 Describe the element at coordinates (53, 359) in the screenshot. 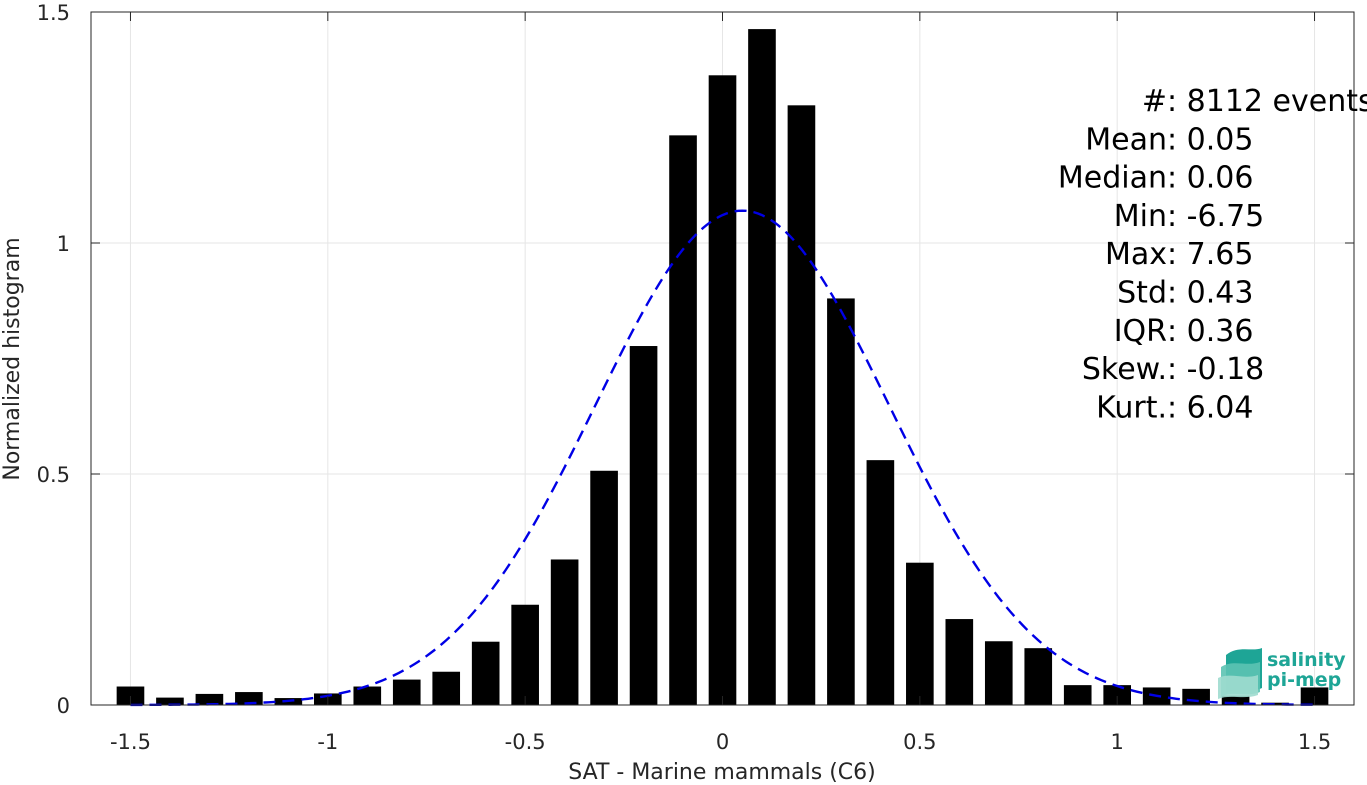

I see `y-tick-labels: 0 0.5 1 1.5` at that location.